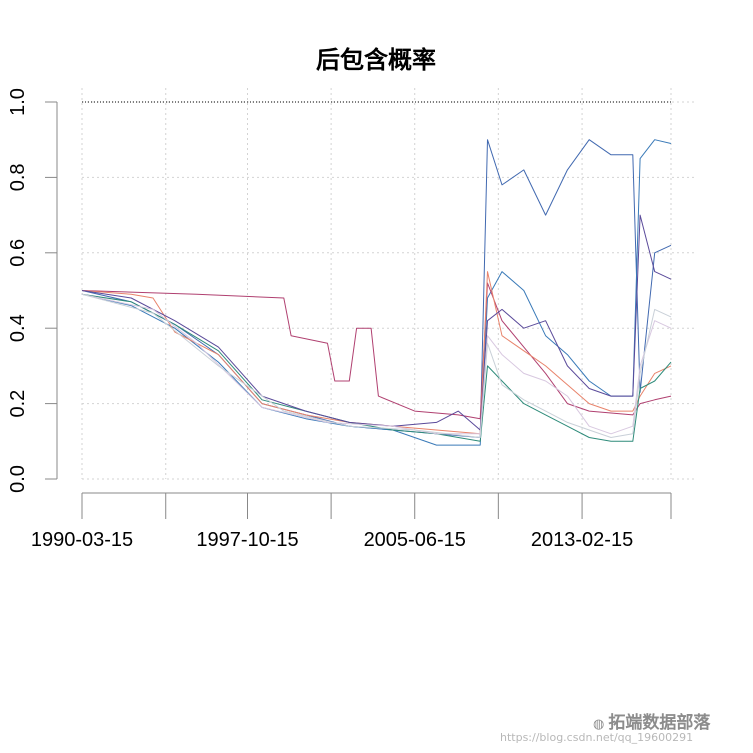 Image resolution: width=753 pixels, height=753 pixels. I want to click on y-tick-label: 0.2, so click(18, 404).